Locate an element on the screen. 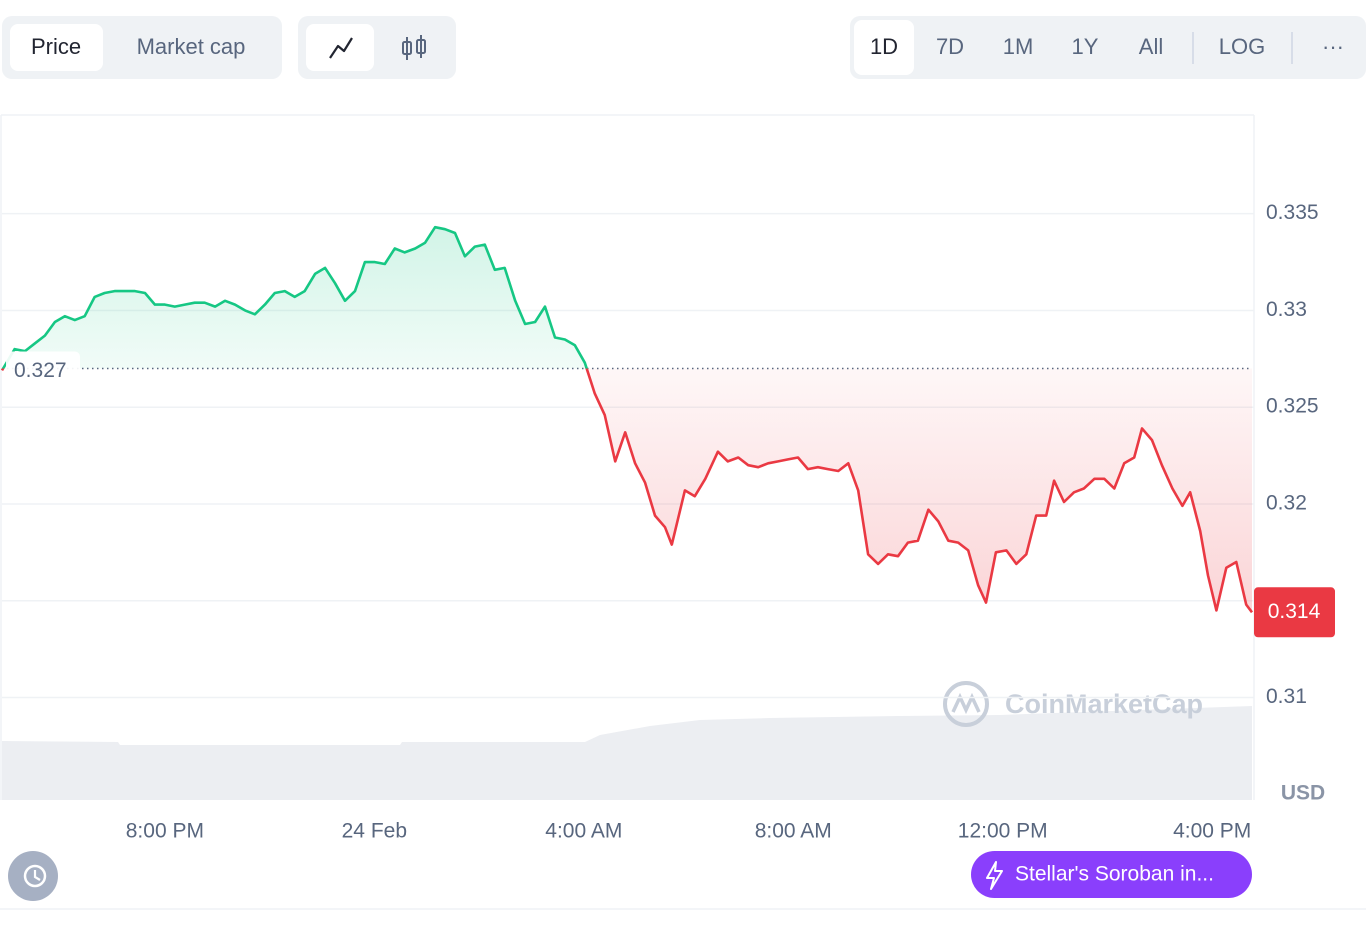  current-price-label: 0.314 is located at coordinates (1294, 611).